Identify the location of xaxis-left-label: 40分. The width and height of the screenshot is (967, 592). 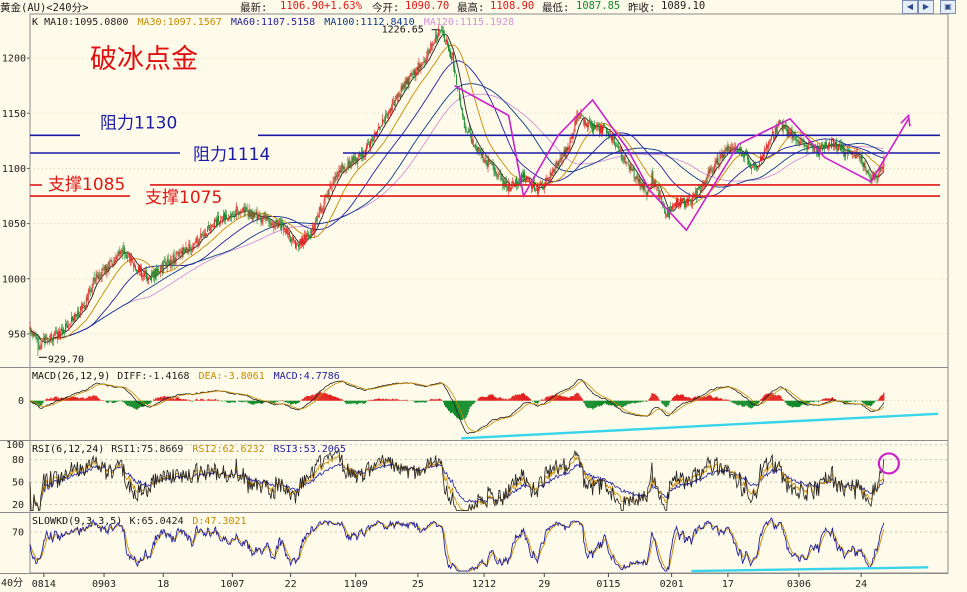
(12, 583).